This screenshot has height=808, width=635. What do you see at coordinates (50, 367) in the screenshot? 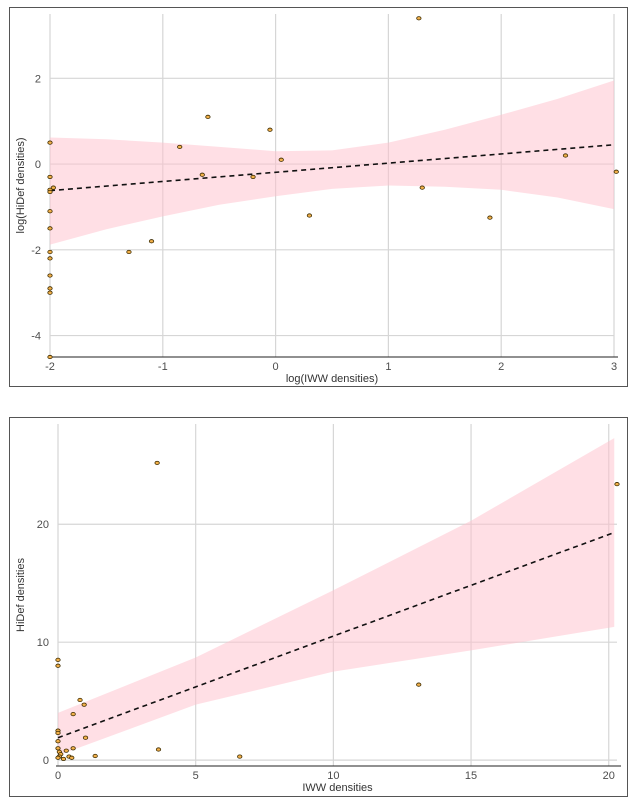
I see `x-tick-label: -2` at bounding box center [50, 367].